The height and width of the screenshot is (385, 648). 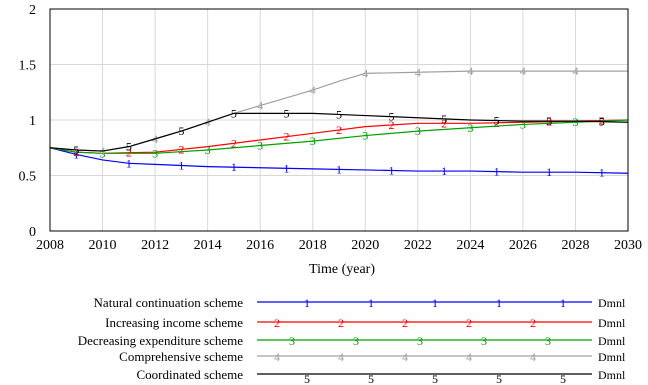 I want to click on x-tick-label: 2012, so click(x=155, y=245).